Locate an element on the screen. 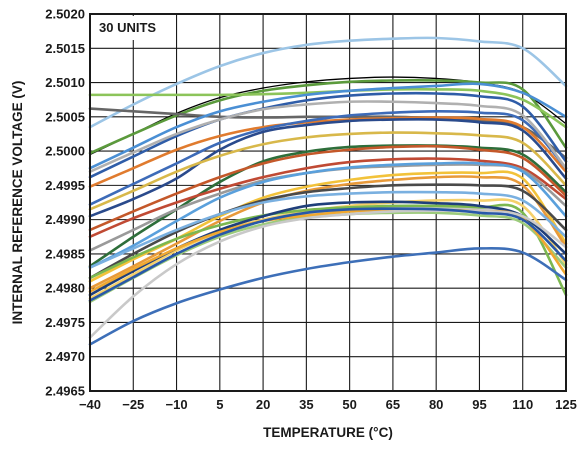 This screenshot has width=579, height=449. y-tick-label: 2.5015 is located at coordinates (65, 48).